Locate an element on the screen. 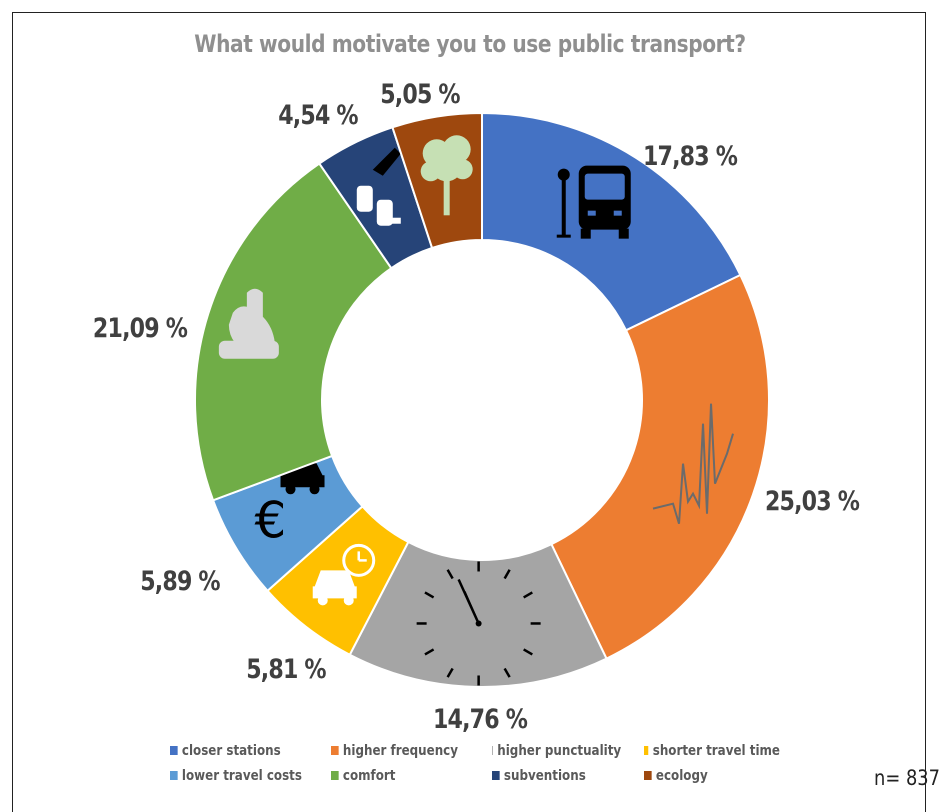 The width and height of the screenshot is (940, 812). value-label-ecology: 5,05 % is located at coordinates (420, 94).